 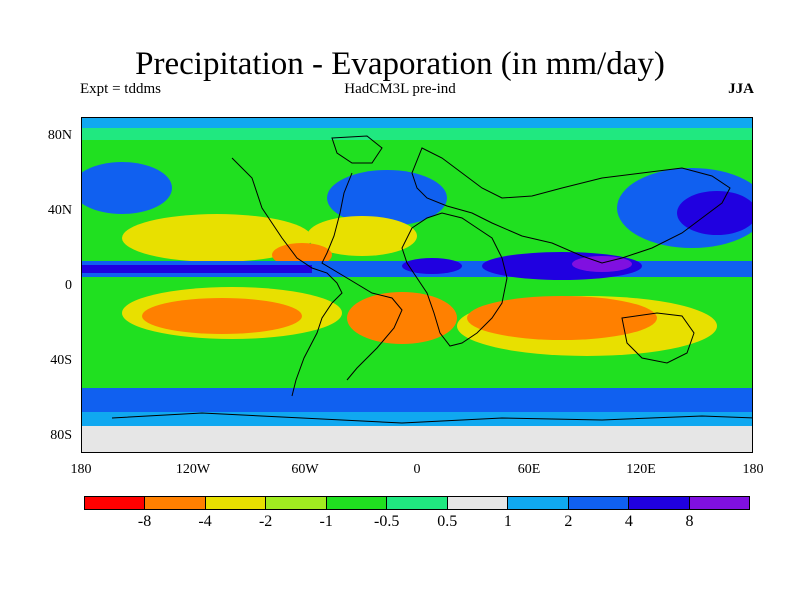 I want to click on colorbar-label: -8, so click(x=144, y=521).